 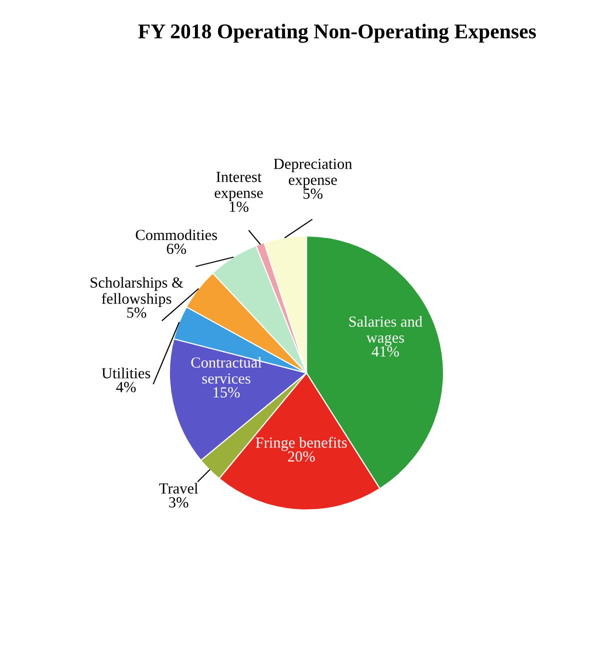 I want to click on data-label: 15%, so click(x=227, y=392).